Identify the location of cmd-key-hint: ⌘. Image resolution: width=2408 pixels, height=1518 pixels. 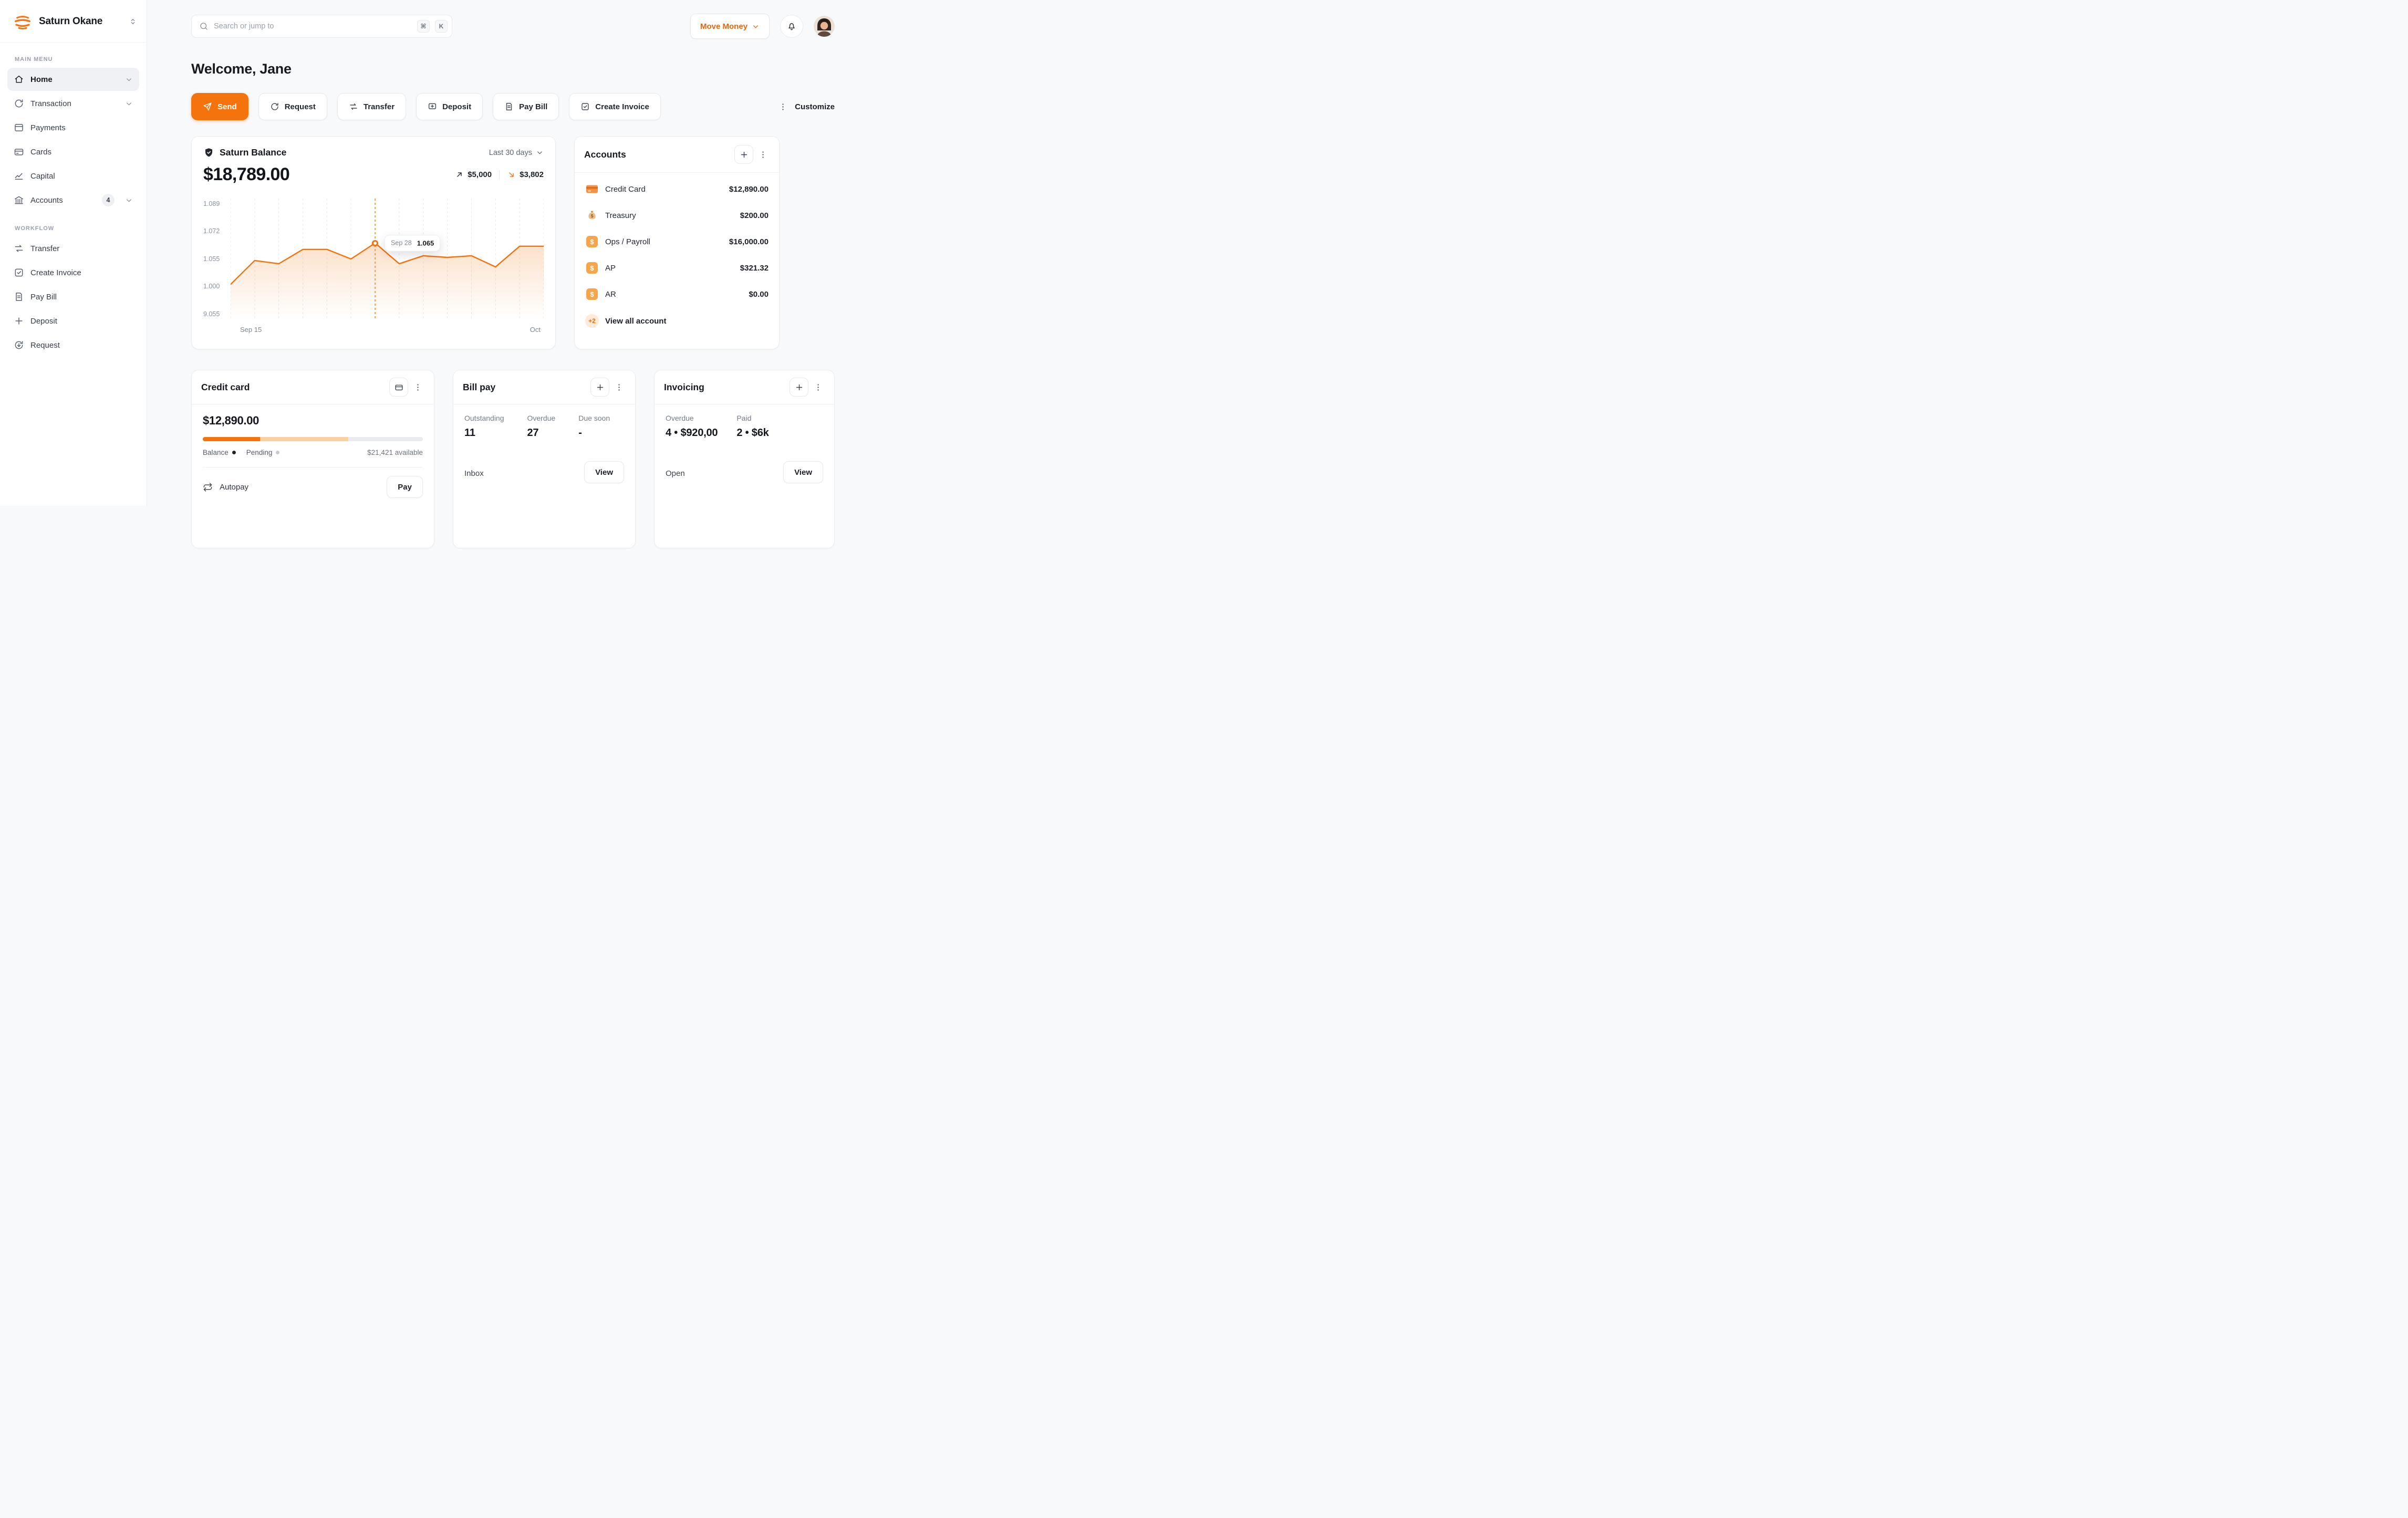
(423, 27).